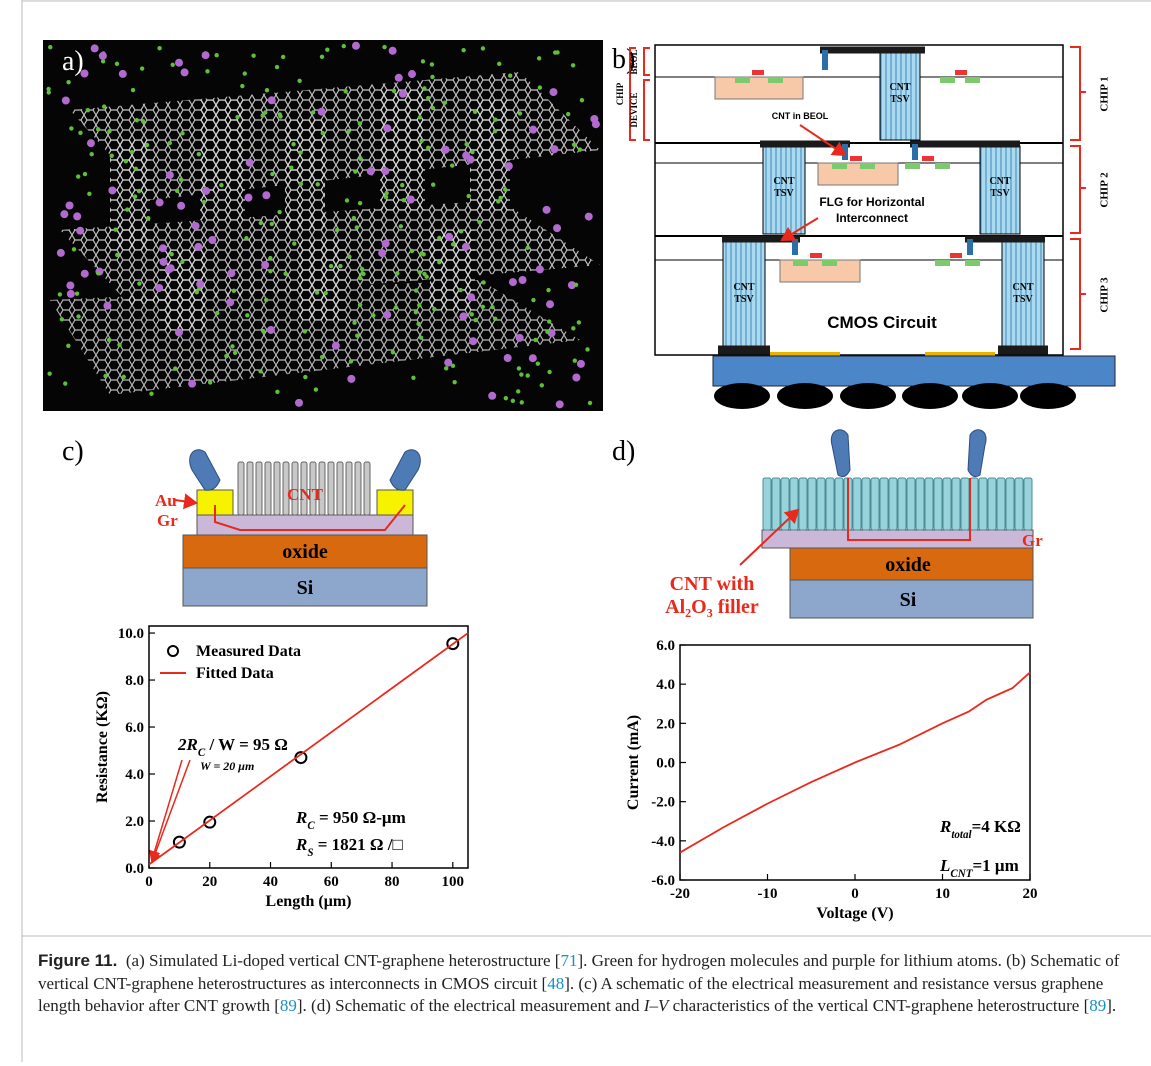  Describe the element at coordinates (1078, 198) in the screenshot. I see `bracket` at that location.